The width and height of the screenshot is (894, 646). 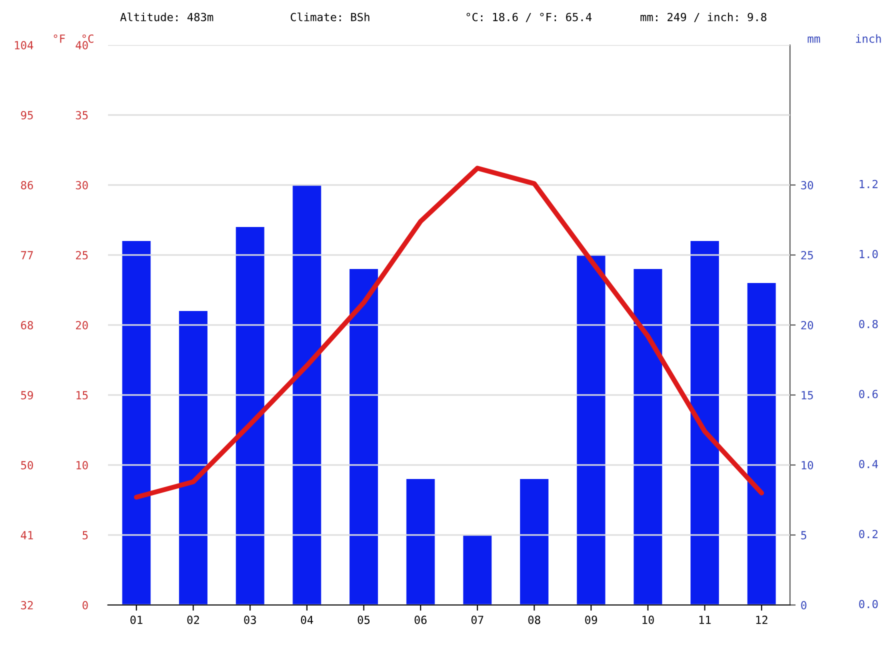 What do you see at coordinates (27, 115) in the screenshot?
I see `y3-tick-label: 95` at bounding box center [27, 115].